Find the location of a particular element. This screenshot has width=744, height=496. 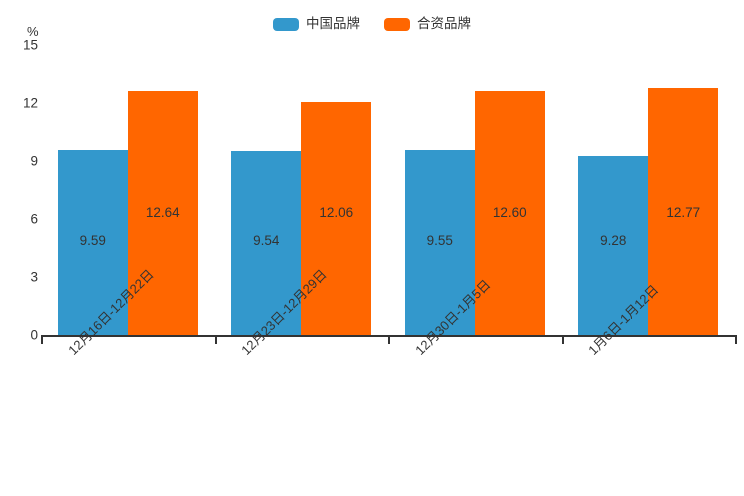

bar-value-label: 12.77 is located at coordinates (683, 212).